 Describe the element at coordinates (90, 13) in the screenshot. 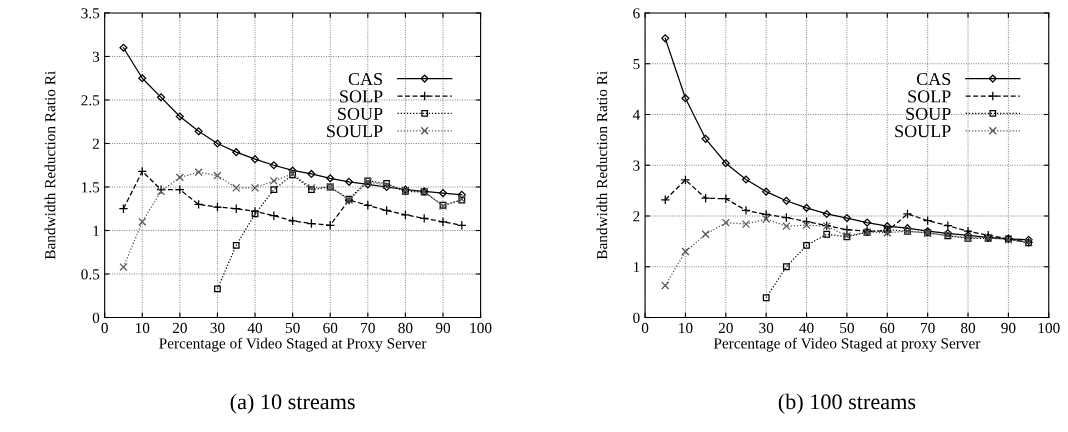

I see `y-tick-label: 3.5` at that location.